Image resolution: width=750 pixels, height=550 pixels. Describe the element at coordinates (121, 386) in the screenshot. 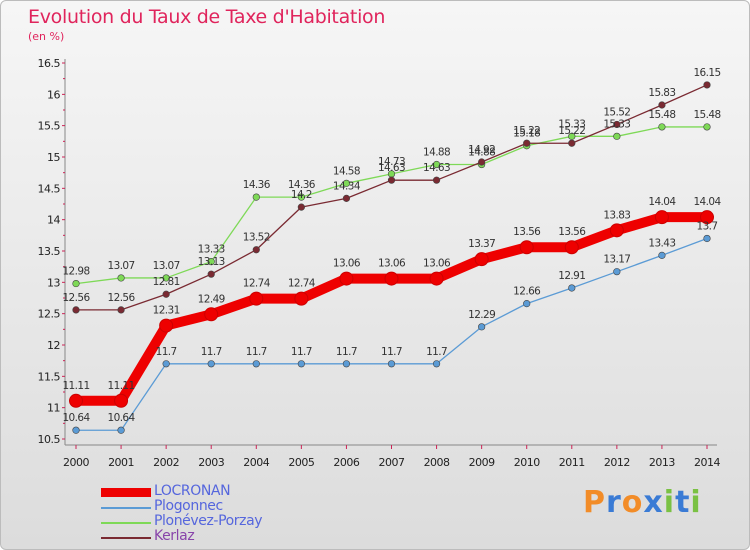

I see `data-label: 11.11` at that location.